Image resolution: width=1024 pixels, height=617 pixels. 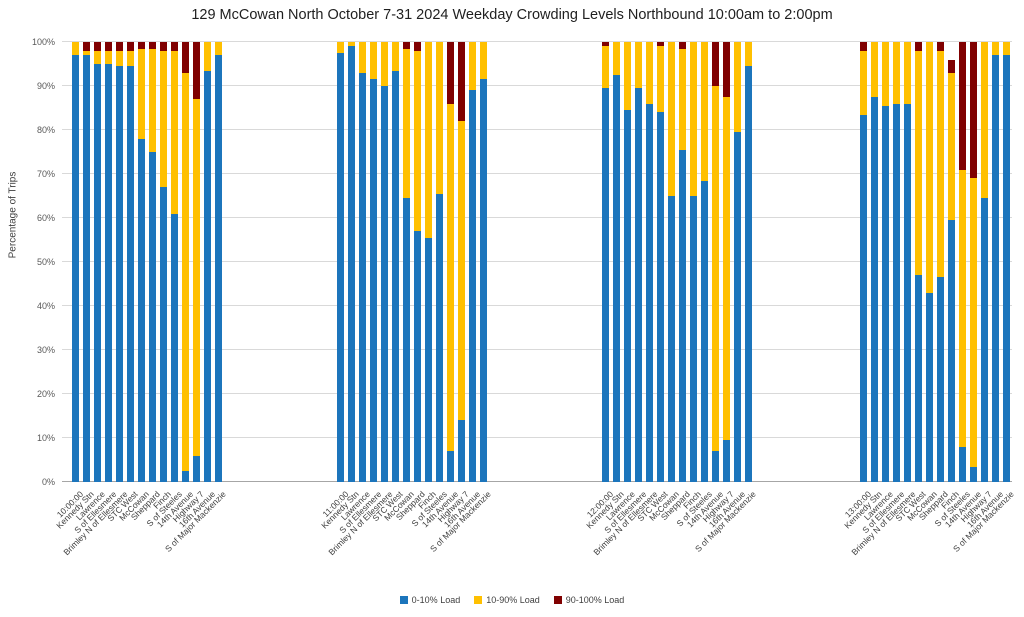 I want to click on x-axis-baseline, so click(x=537, y=481).